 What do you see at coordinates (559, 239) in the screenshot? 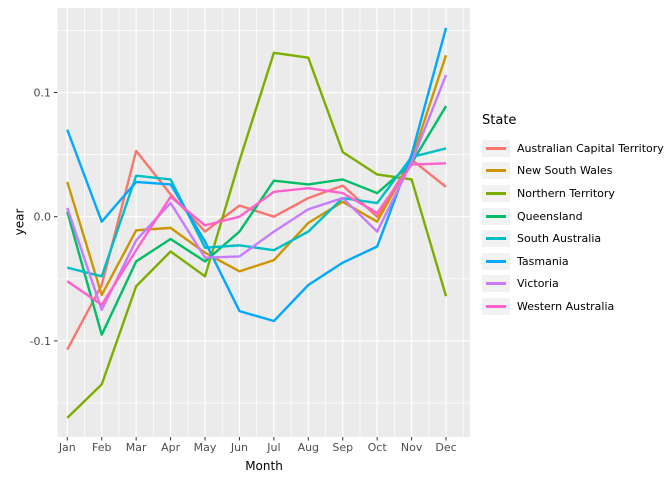
I see `legend-label: South Australia` at bounding box center [559, 239].